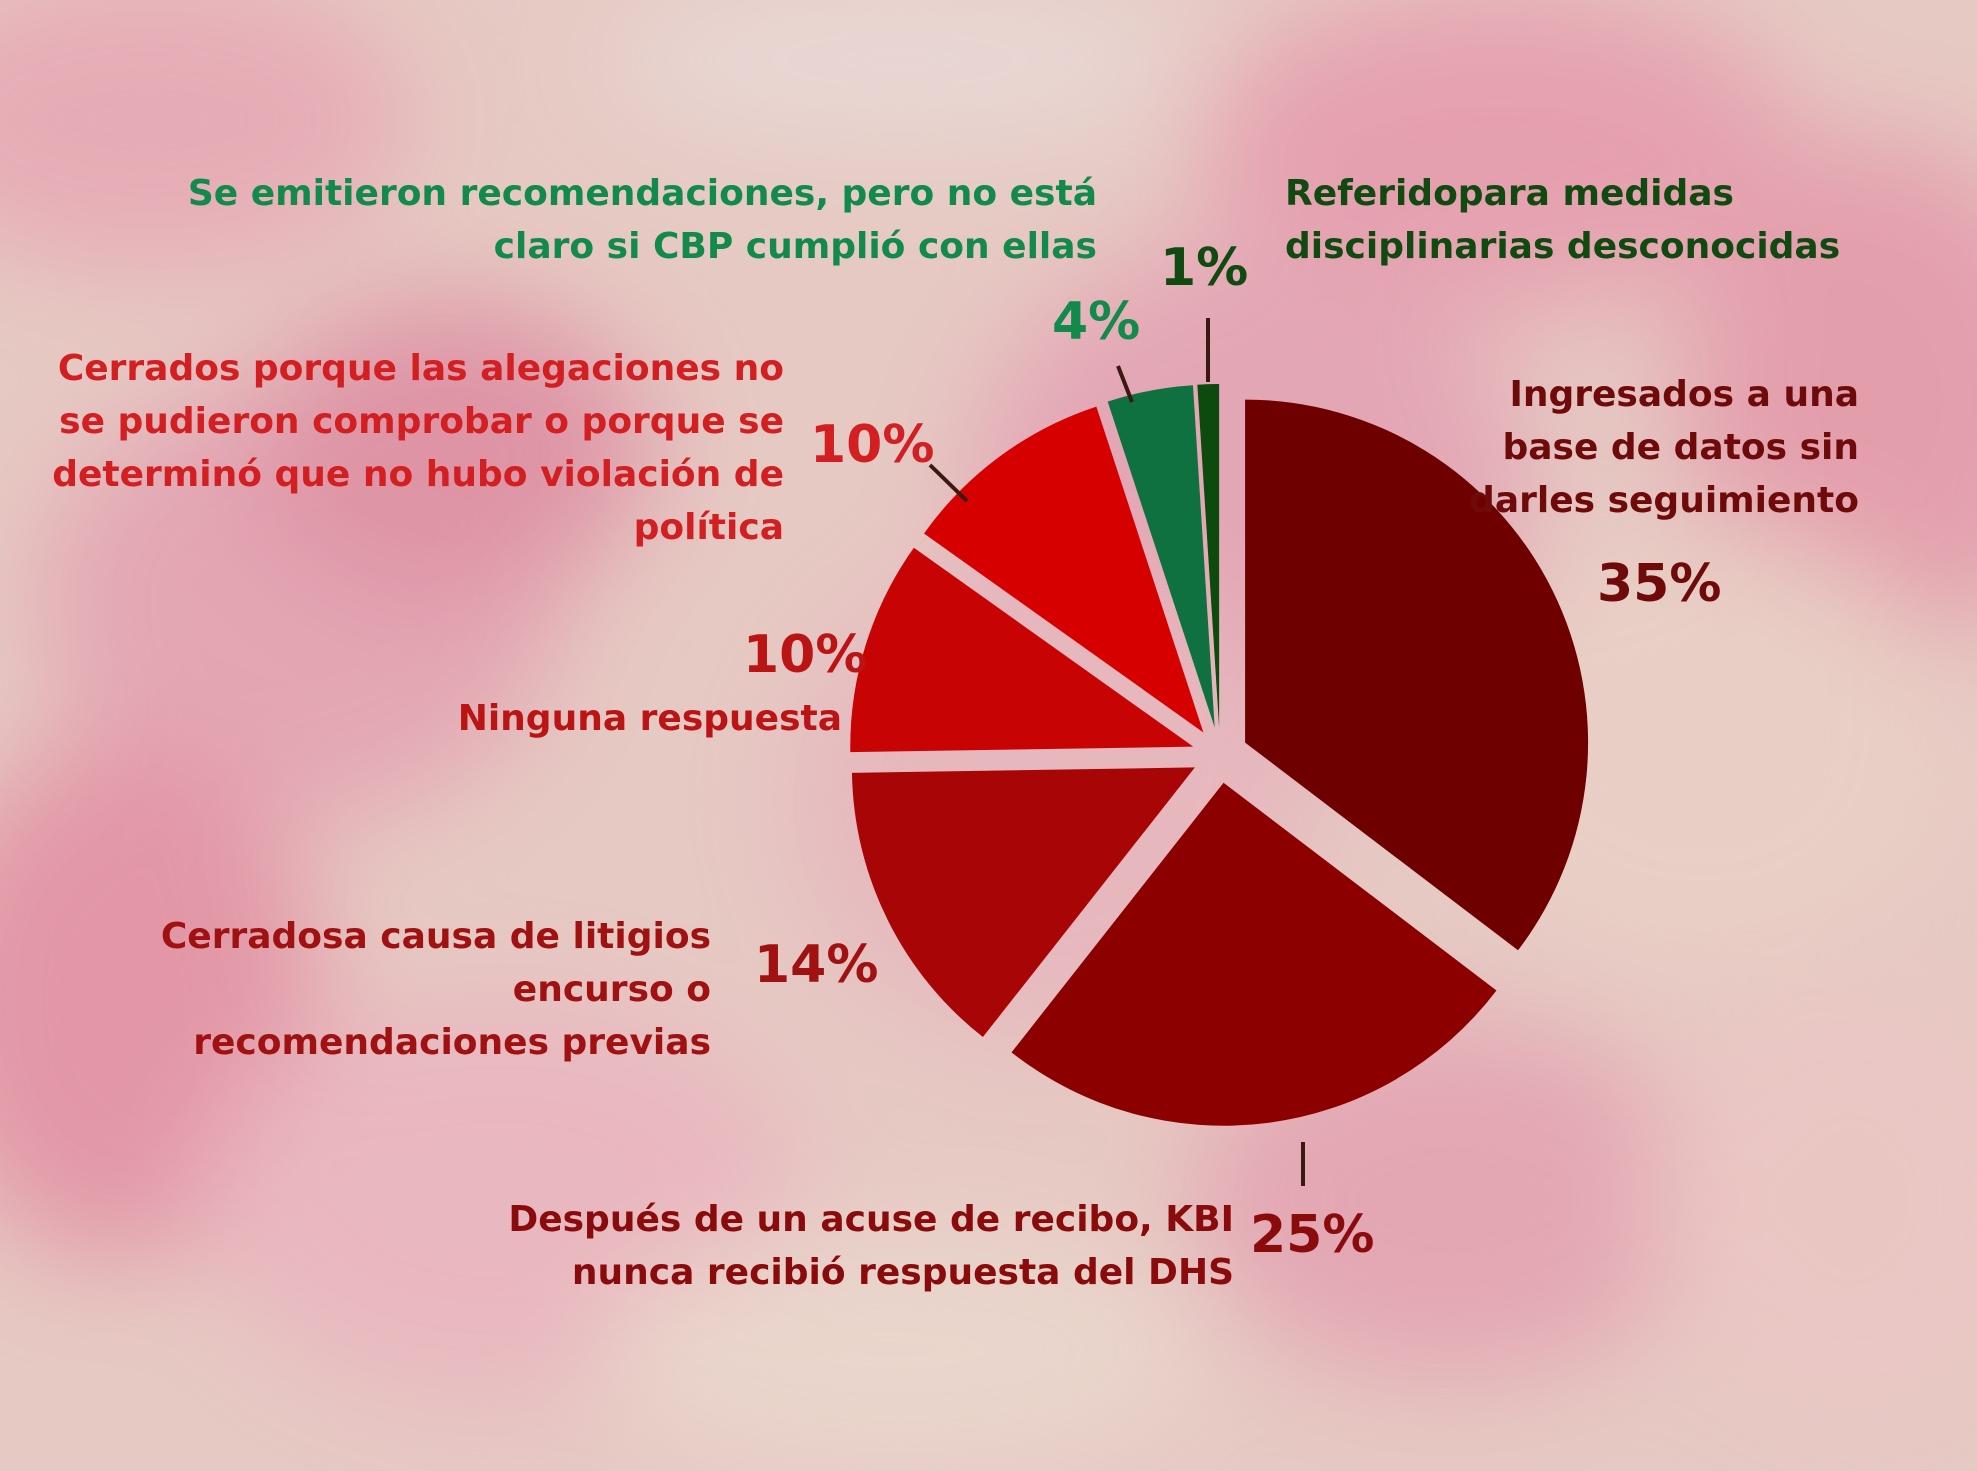 The image size is (1977, 1471). I want to click on label-line: base de datos sin, so click(1680, 447).